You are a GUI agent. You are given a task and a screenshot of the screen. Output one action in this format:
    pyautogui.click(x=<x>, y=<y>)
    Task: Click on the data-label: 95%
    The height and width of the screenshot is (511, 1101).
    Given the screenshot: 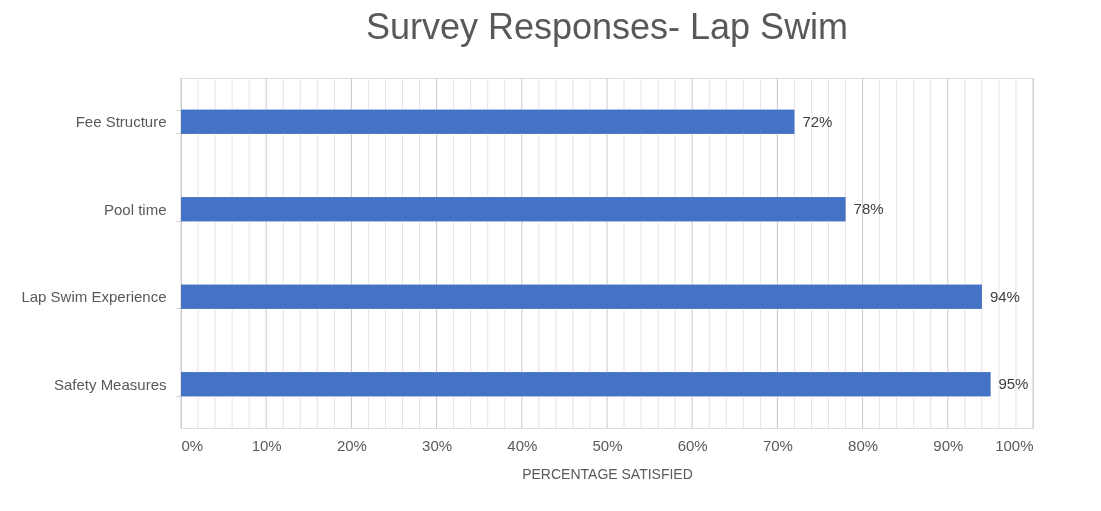 What is the action you would take?
    pyautogui.click(x=1013, y=384)
    